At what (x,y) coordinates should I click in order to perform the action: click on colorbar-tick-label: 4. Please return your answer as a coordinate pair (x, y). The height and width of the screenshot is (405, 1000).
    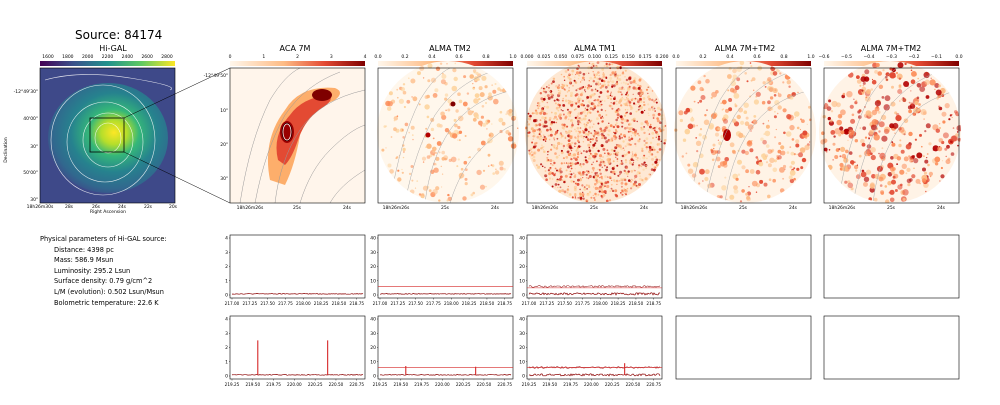
    Looking at the image, I should click on (365, 57).